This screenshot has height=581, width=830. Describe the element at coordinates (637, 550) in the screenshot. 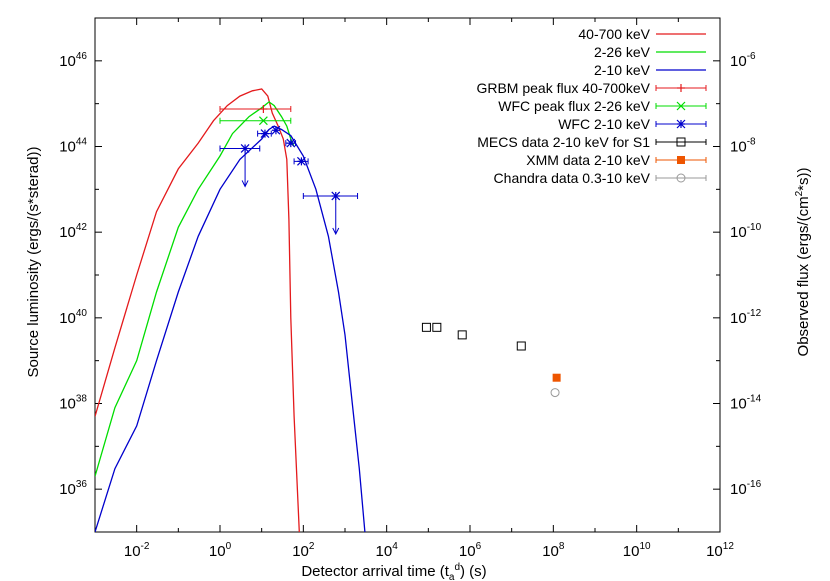

I see `x-tick-label: 10¹⁰` at that location.